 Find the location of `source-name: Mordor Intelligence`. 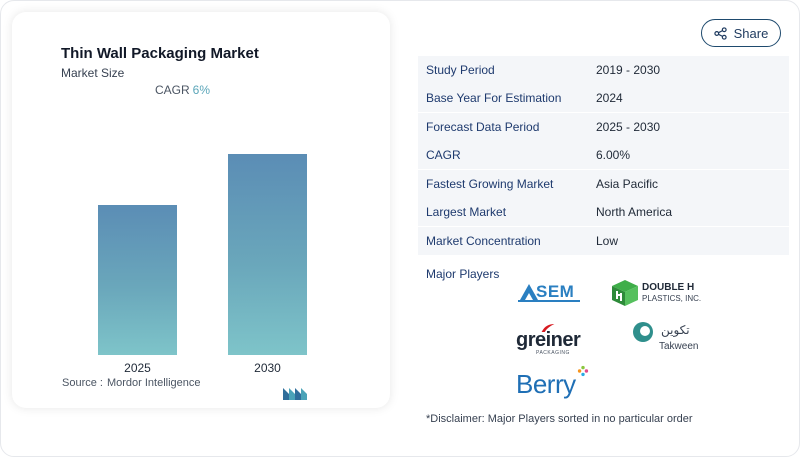

source-name: Mordor Intelligence is located at coordinates (153, 383).